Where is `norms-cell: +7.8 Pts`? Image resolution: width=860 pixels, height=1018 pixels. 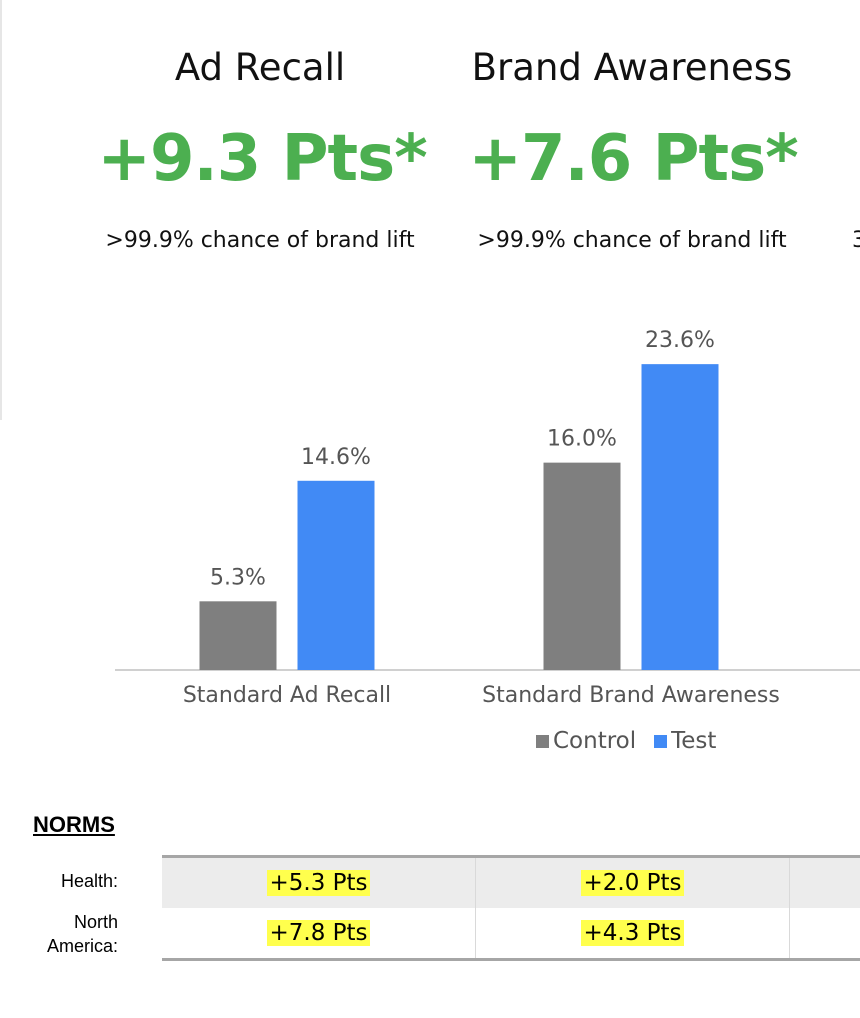 norms-cell: +7.8 Pts is located at coordinates (319, 933).